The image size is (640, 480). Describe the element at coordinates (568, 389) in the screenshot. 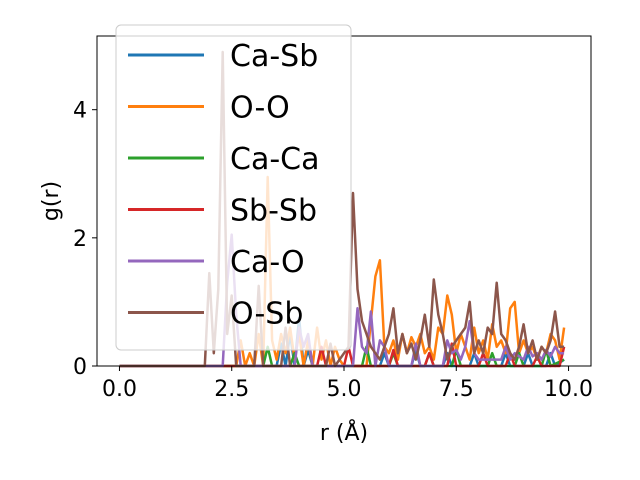

I see `x-tick-label: 10.0` at that location.